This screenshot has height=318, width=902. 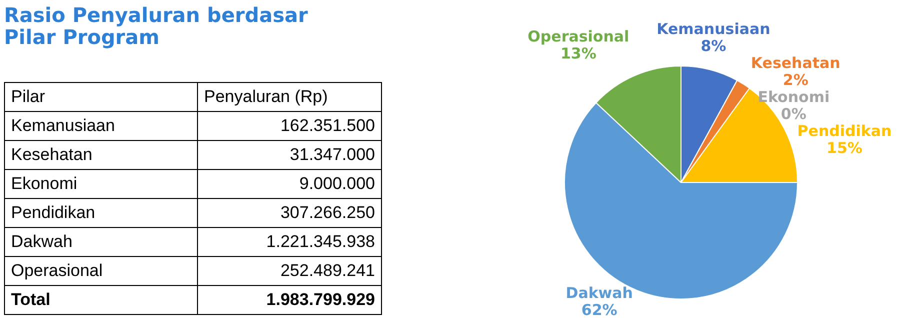 What do you see at coordinates (63, 125) in the screenshot?
I see `category-label: Kemanusiaan` at bounding box center [63, 125].